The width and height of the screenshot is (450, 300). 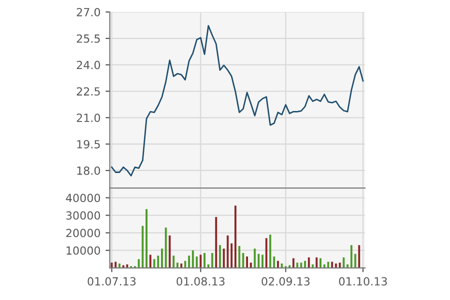 What do you see at coordinates (88, 65) in the screenshot?
I see `y-tick-label: 24.0` at bounding box center [88, 65].